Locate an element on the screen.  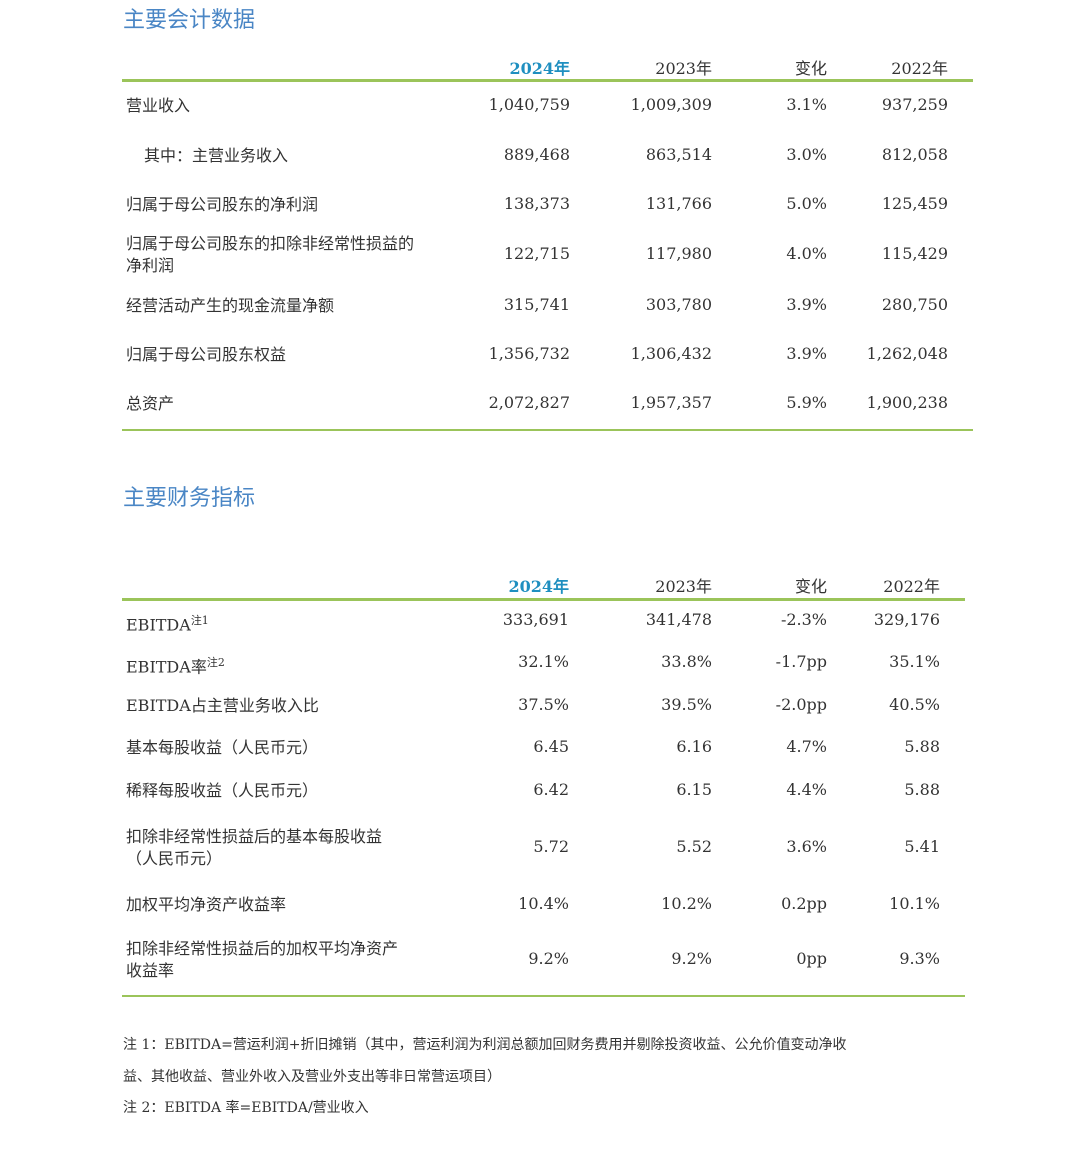
value-cell: 937,259 is located at coordinates (914, 104).